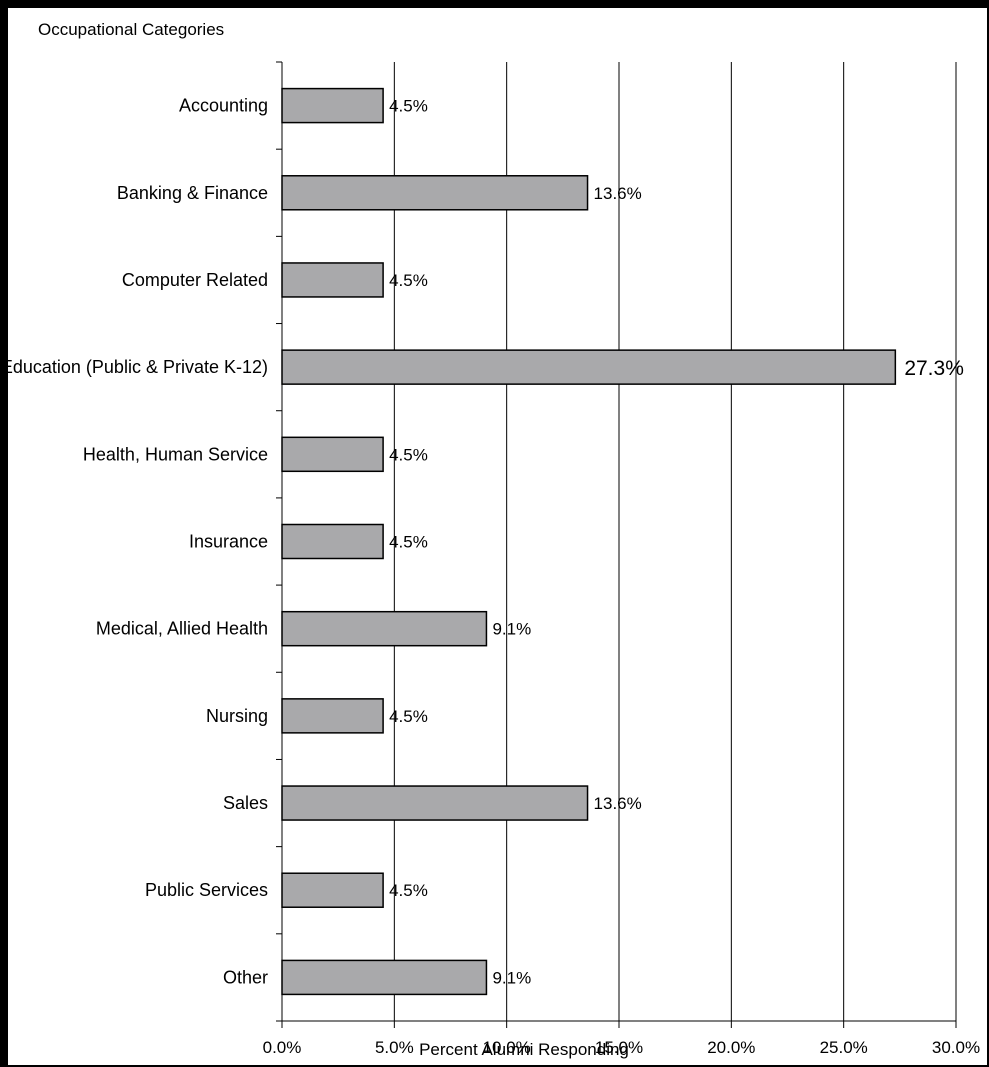 The height and width of the screenshot is (1067, 989). What do you see at coordinates (206, 890) in the screenshot?
I see `category-label: Public Services` at bounding box center [206, 890].